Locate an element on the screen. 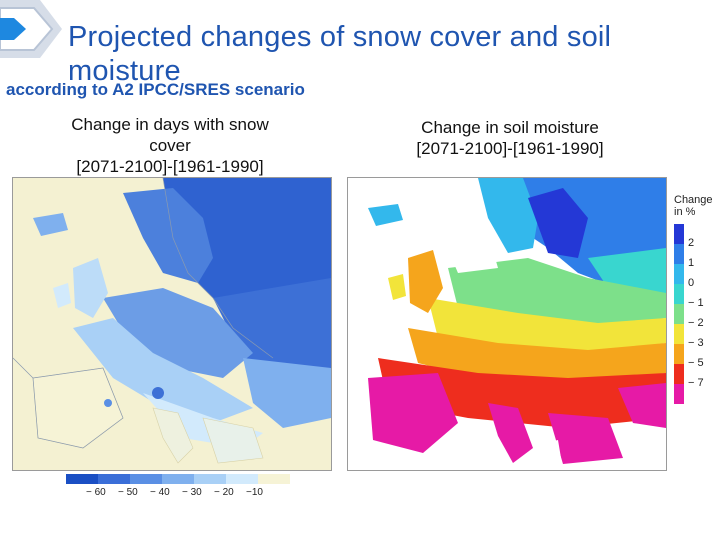 The width and height of the screenshot is (720, 540). legend-tick-label: 0 is located at coordinates (691, 283).